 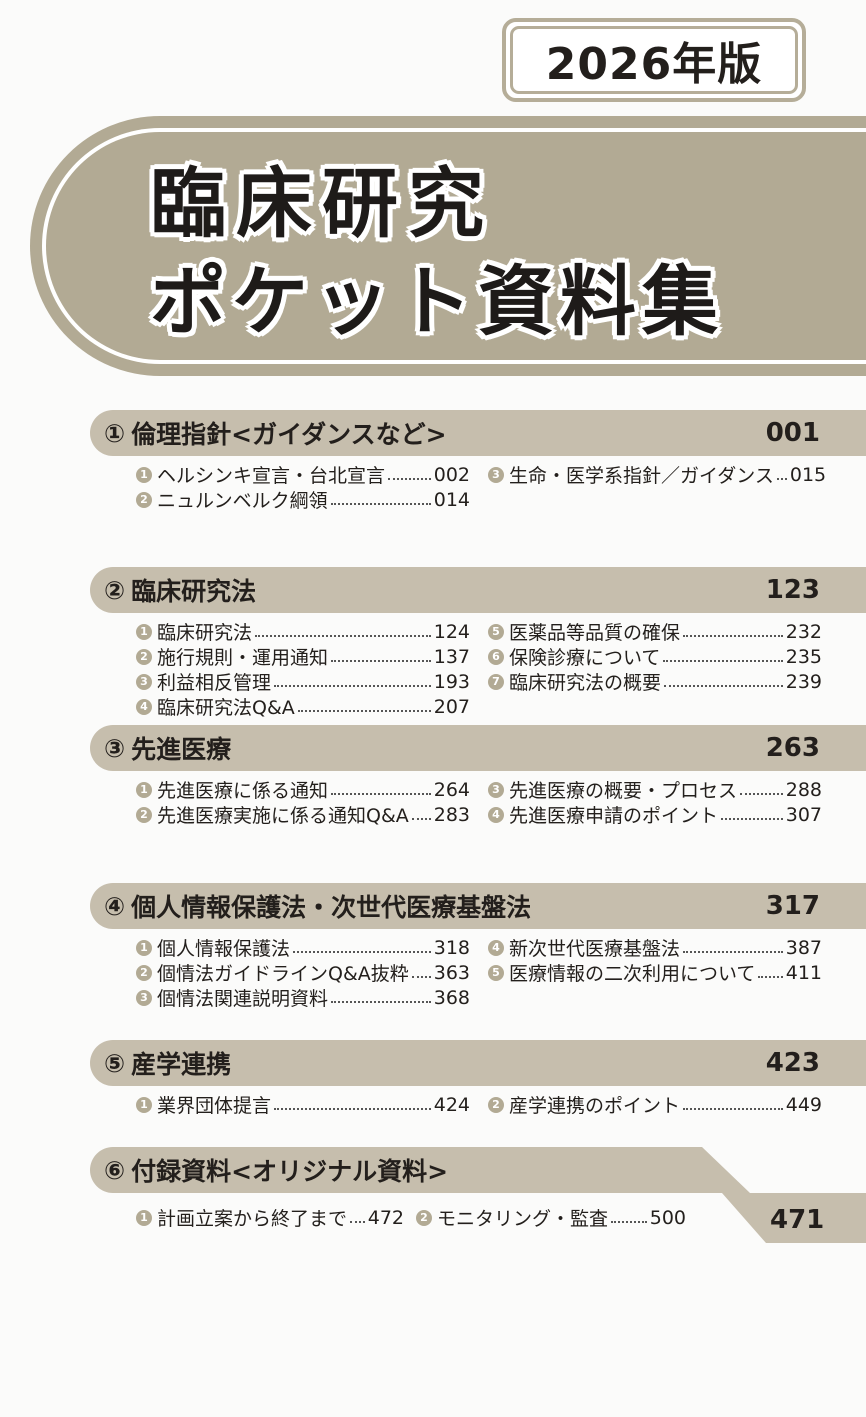 I want to click on toc-item: 3 利益相反管理 193, so click(x=303, y=681).